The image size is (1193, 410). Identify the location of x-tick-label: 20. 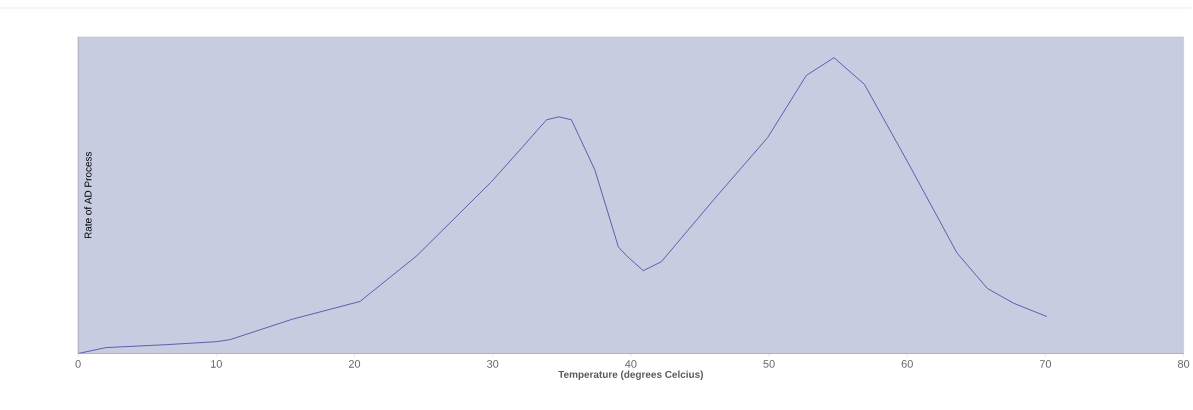
(354, 363).